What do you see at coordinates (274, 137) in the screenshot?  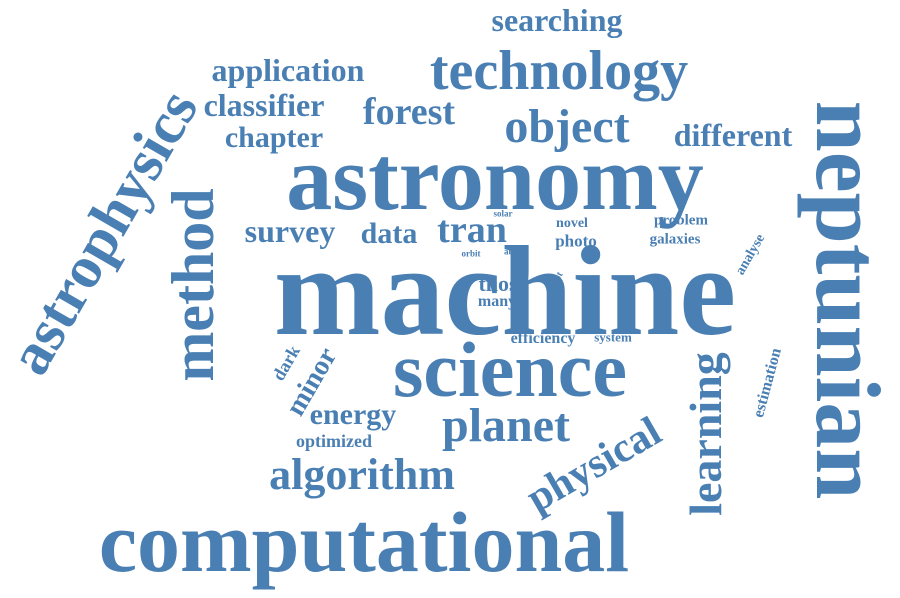 I see `word-chapter: chapter` at bounding box center [274, 137].